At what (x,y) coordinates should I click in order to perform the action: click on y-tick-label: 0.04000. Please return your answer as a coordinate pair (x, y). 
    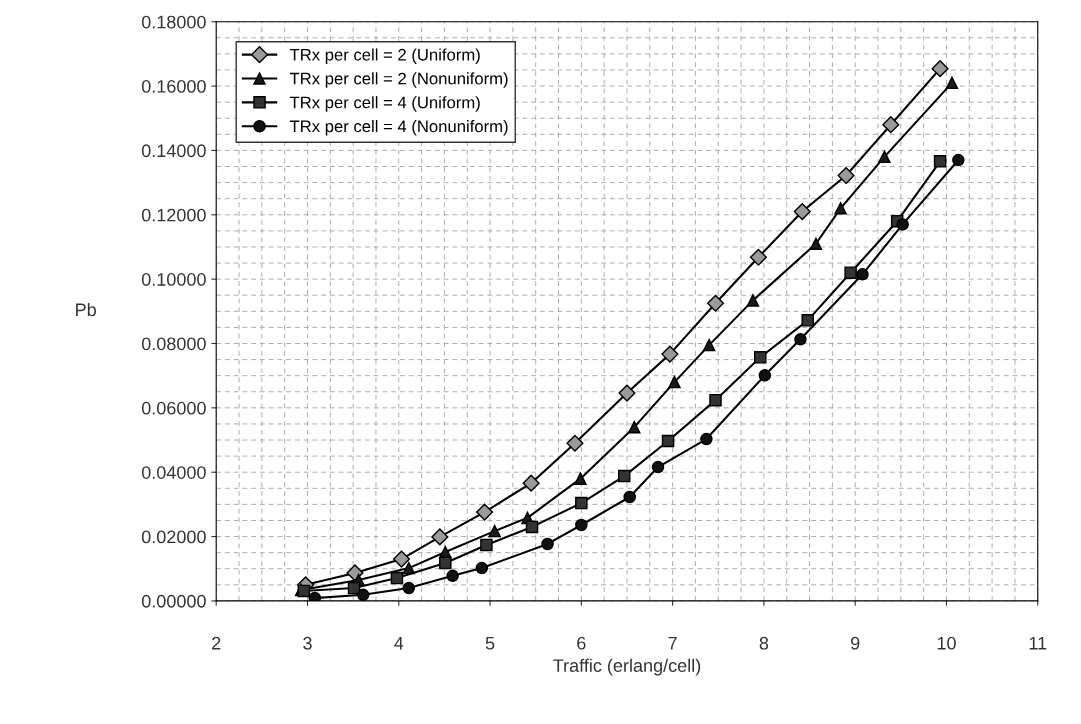
    Looking at the image, I should click on (173, 472).